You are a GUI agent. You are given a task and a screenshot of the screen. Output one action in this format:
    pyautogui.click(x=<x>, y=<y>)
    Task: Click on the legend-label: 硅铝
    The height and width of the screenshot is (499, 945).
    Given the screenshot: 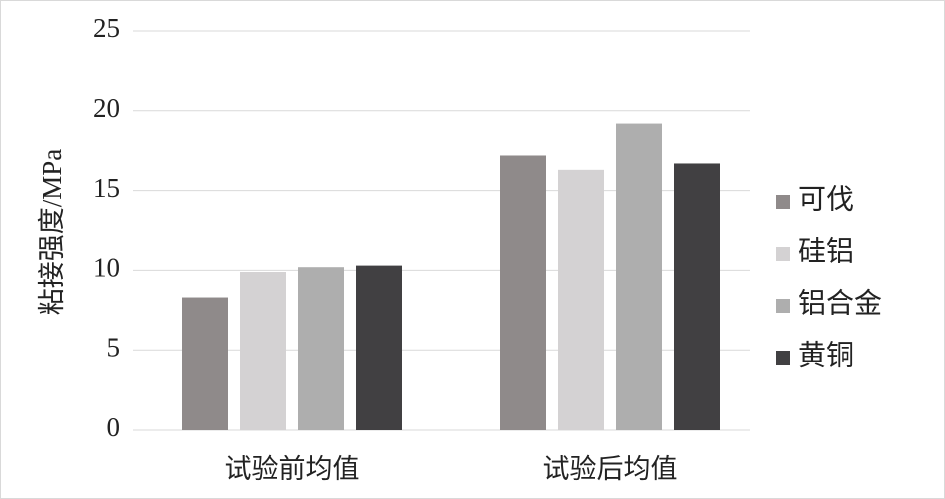 What is the action you would take?
    pyautogui.click(x=826, y=251)
    